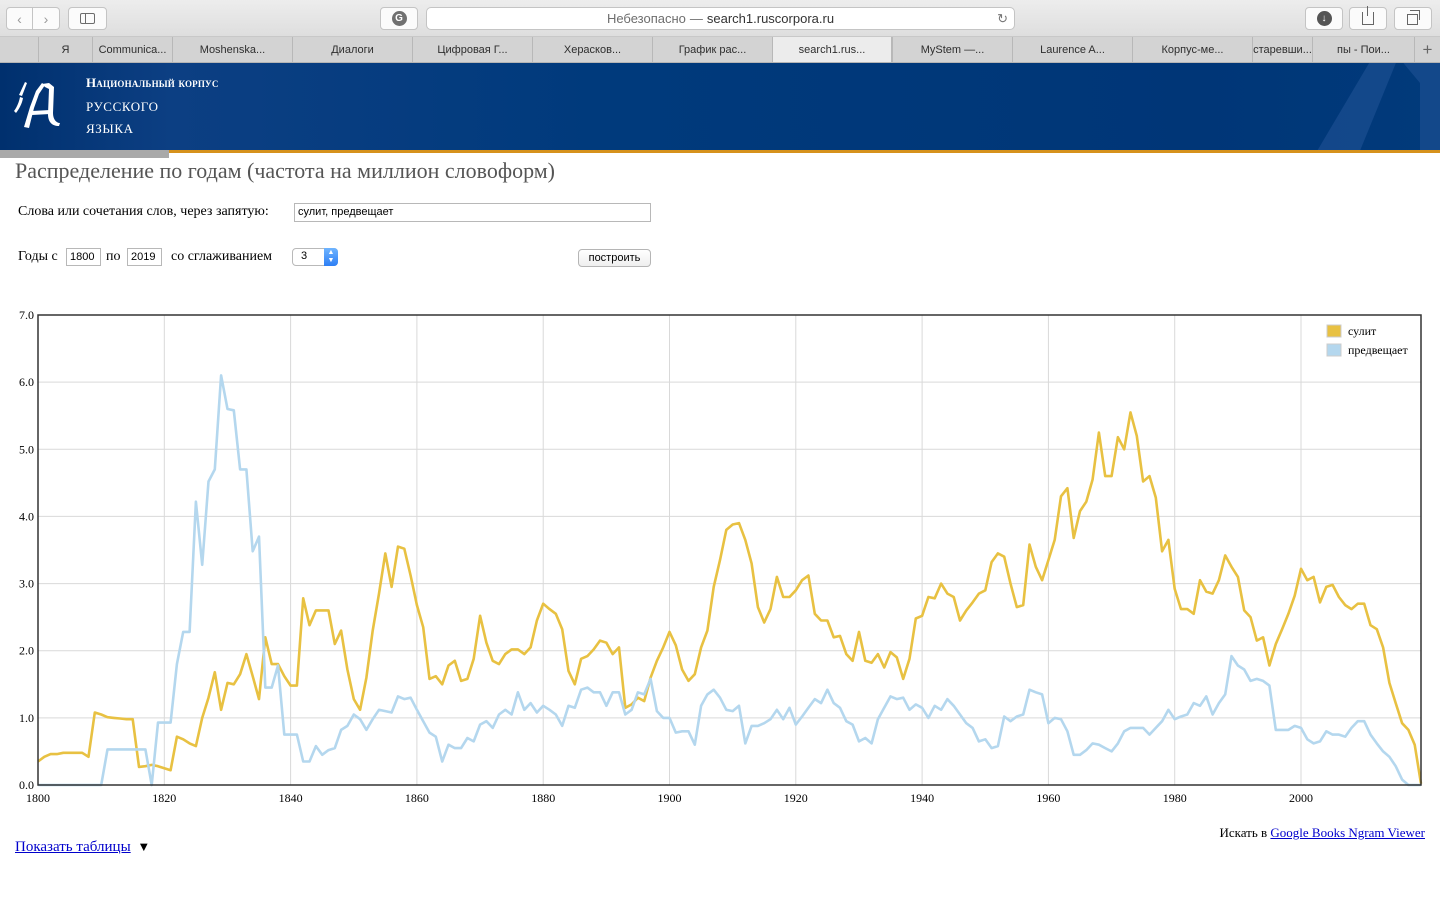 Image resolution: width=1440 pixels, height=900 pixels. Describe the element at coordinates (1243, 832) in the screenshot. I see `search-in-label: Искать в` at that location.